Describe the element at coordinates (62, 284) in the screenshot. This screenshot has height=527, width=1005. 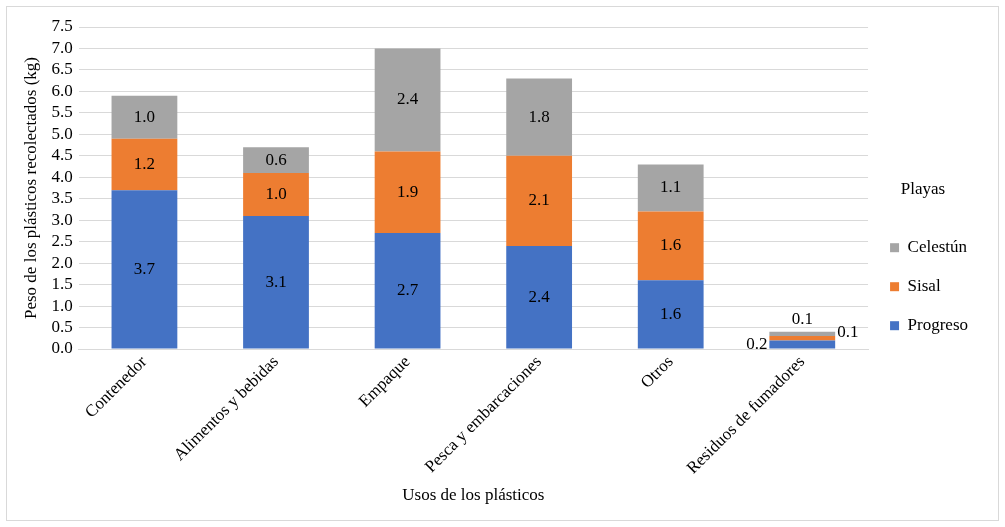
I see `y-tick-label: 1.5` at that location.